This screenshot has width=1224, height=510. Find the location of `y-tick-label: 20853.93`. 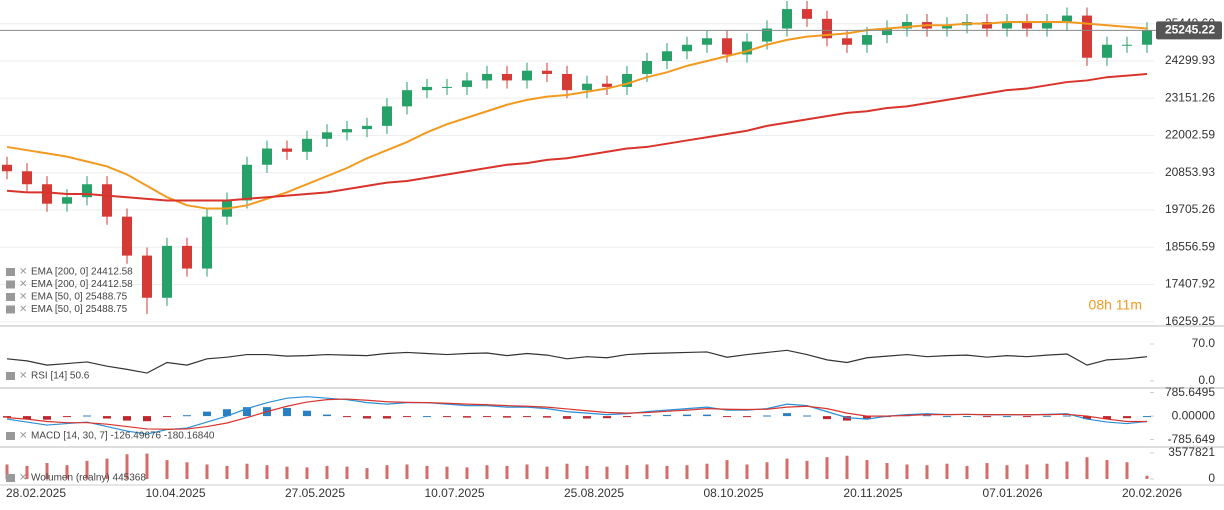

y-tick-label: 20853.93 is located at coordinates (1190, 172).